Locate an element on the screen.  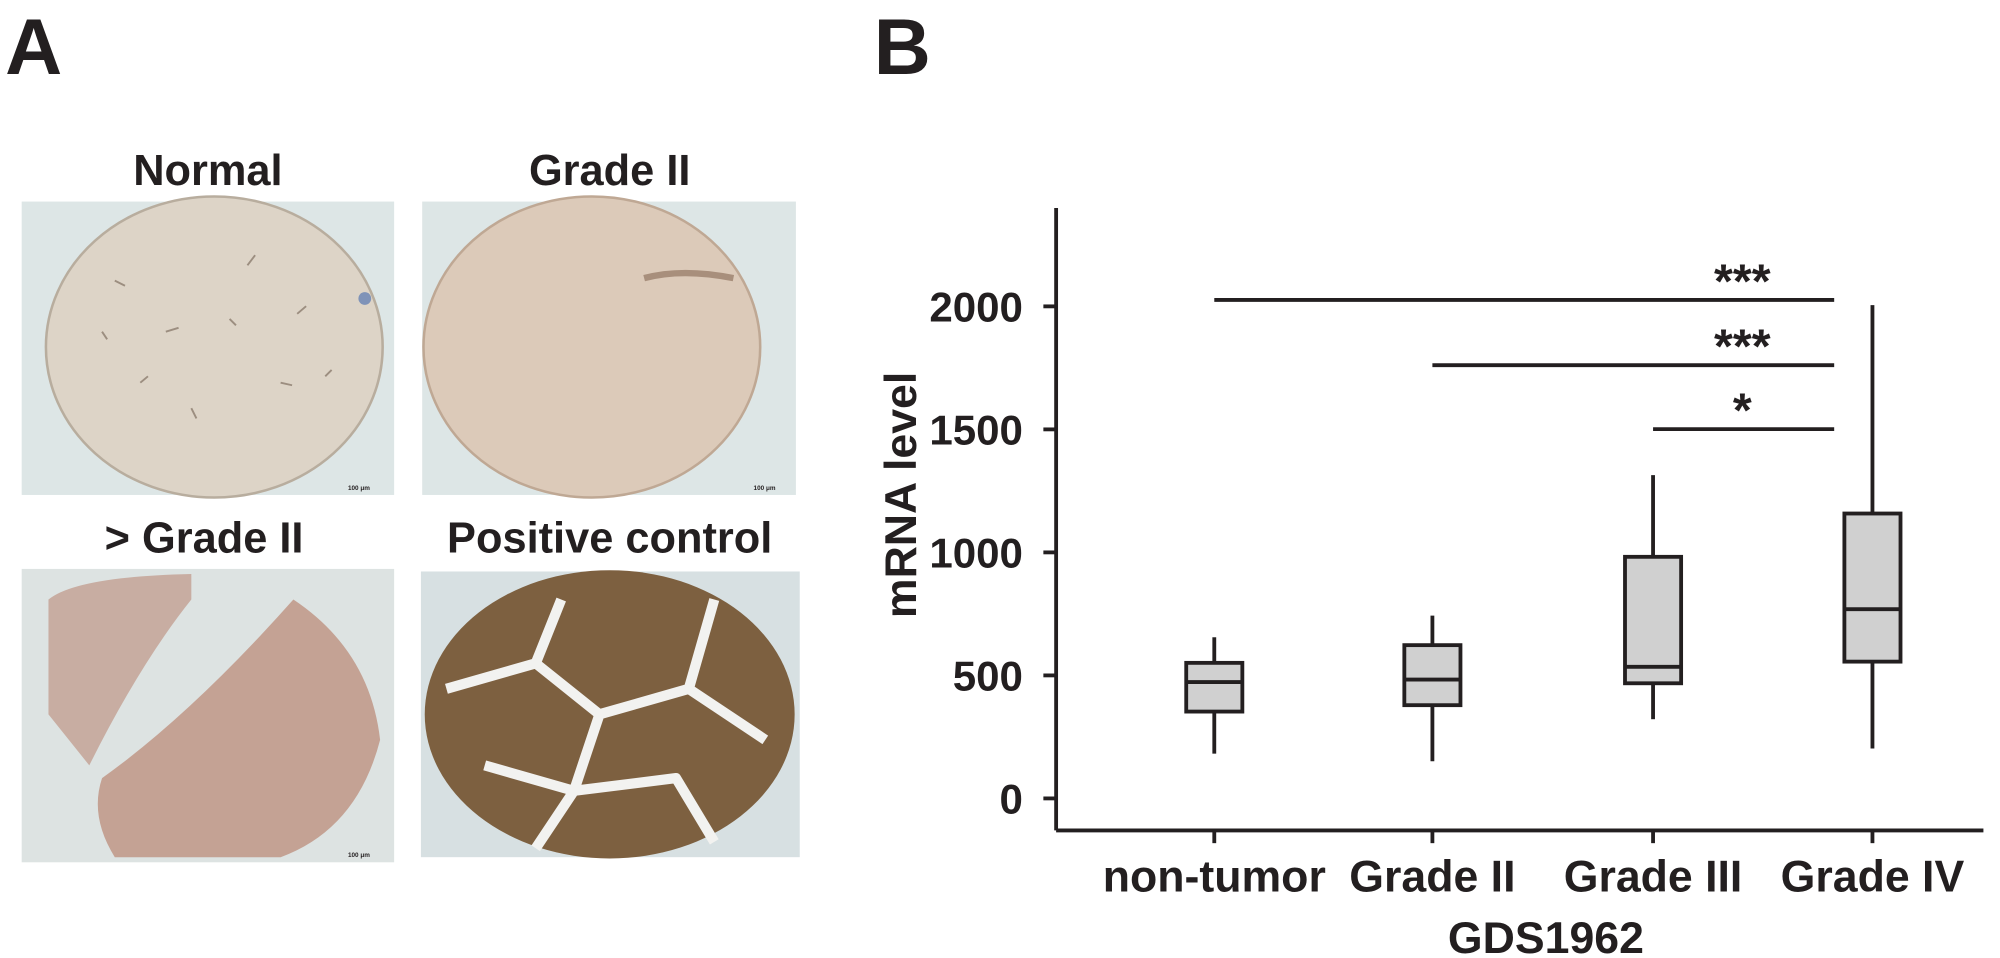
x-tick-label: Grade IV is located at coordinates (1873, 877).